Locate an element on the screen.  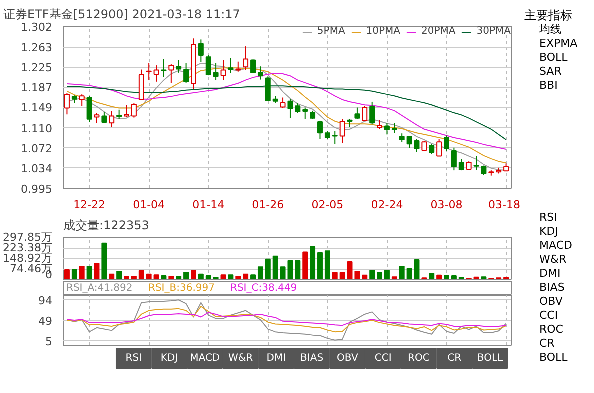
category-label: 均线 is located at coordinates (550, 29).